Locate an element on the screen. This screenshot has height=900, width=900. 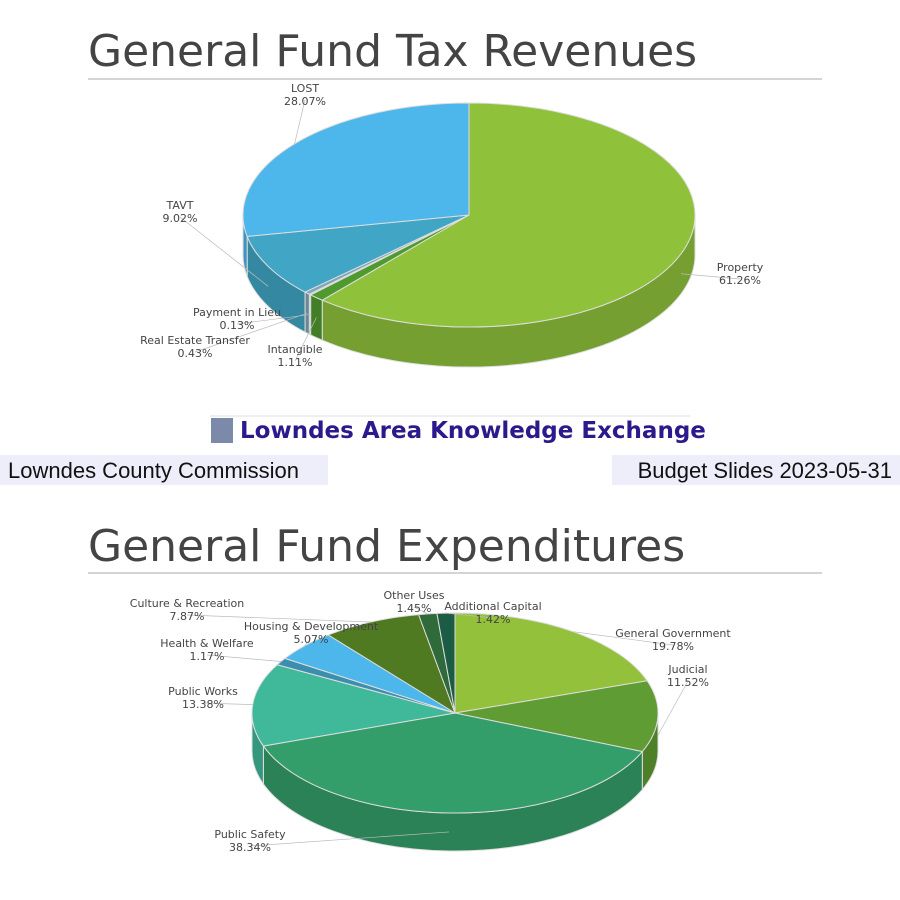
value-label: 19.78% is located at coordinates (673, 646).